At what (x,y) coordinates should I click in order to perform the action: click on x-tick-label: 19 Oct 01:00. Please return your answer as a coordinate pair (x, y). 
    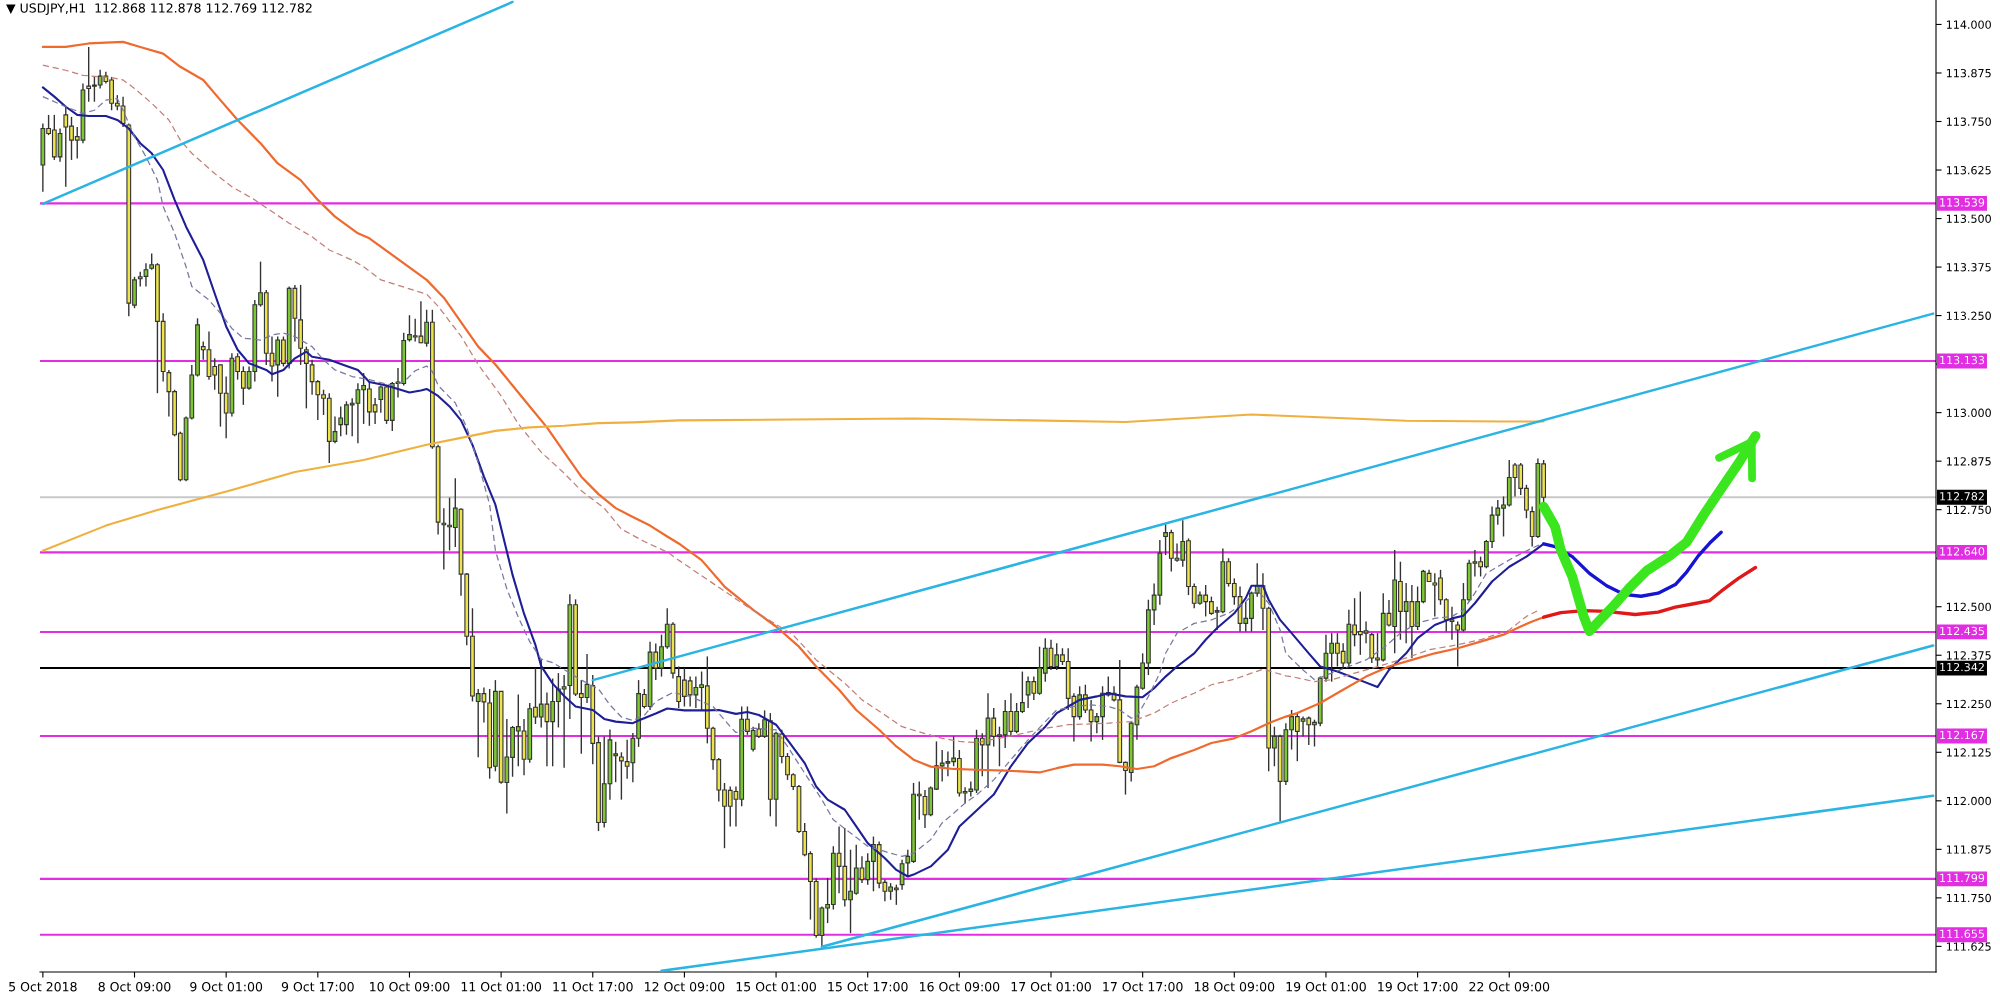
    Looking at the image, I should click on (1326, 986).